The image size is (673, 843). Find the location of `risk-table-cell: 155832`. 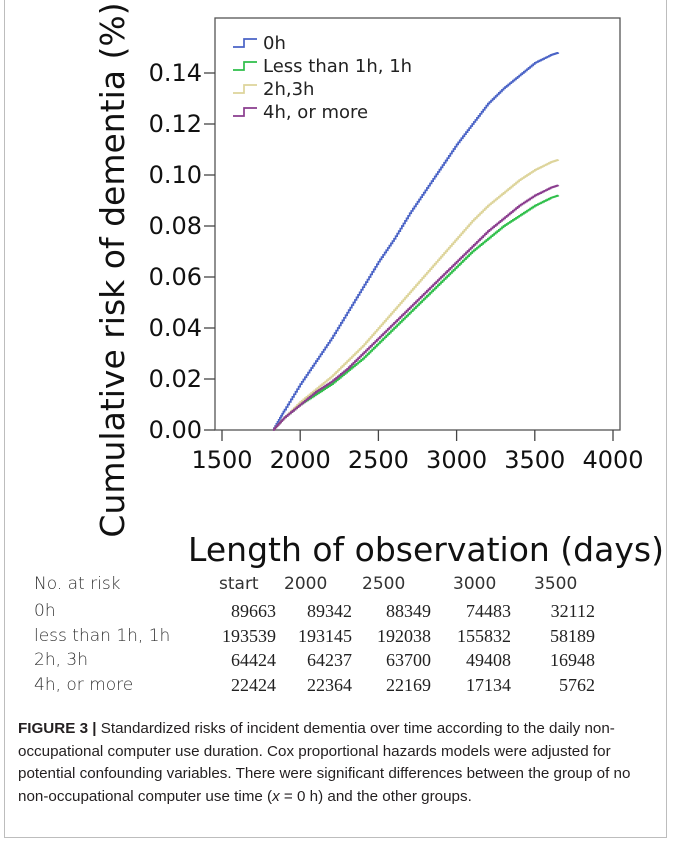

risk-table-cell: 155832 is located at coordinates (484, 635).